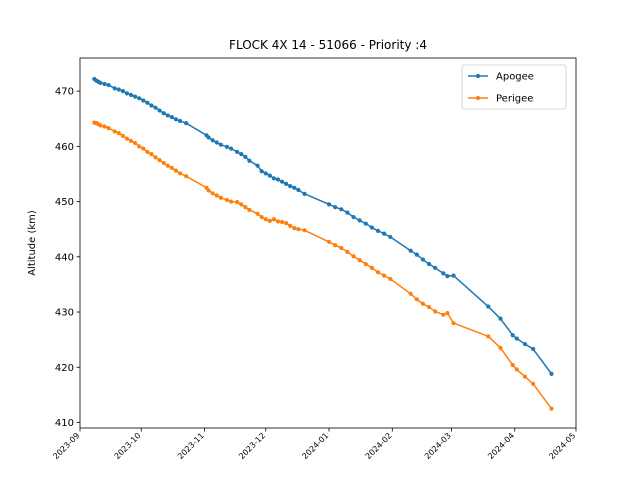 The height and width of the screenshot is (480, 640). What do you see at coordinates (501, 446) in the screenshot?
I see `x-tick-label: 2024-04` at bounding box center [501, 446].